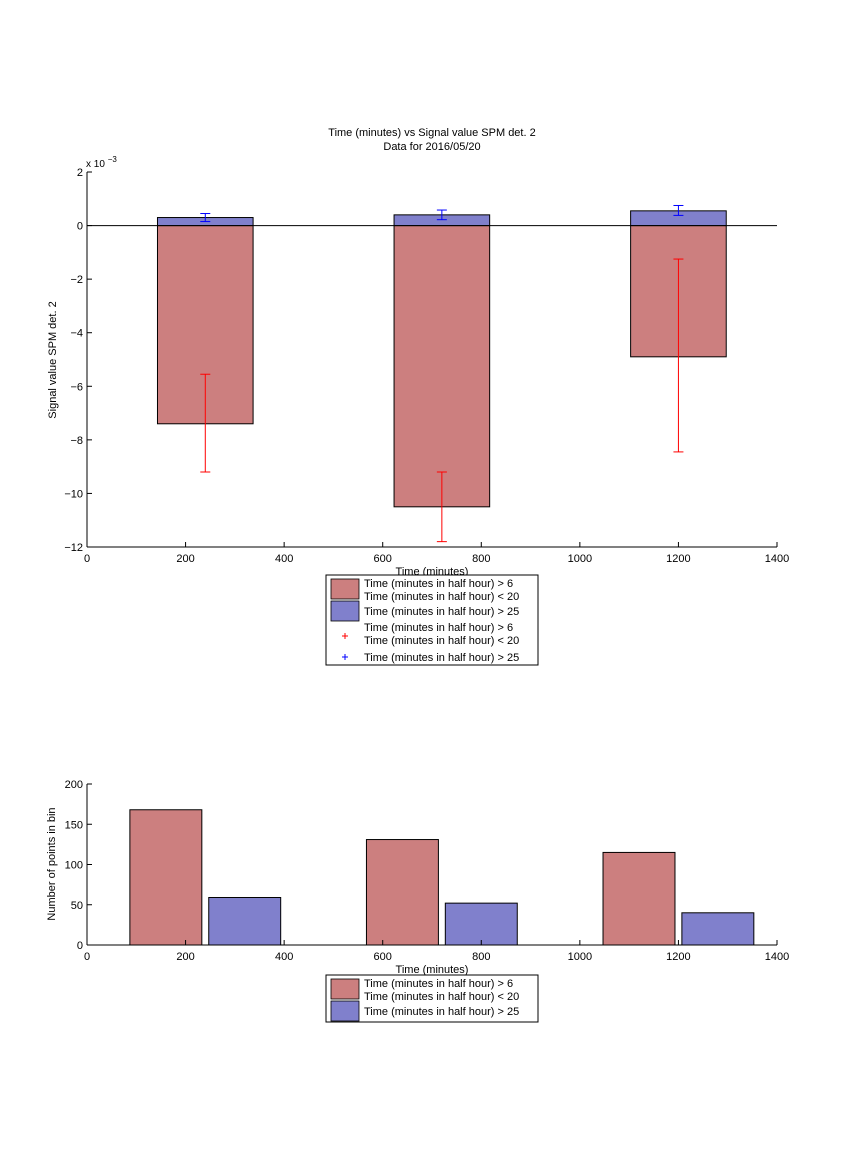 This screenshot has width=864, height=1152. What do you see at coordinates (113, 159) in the screenshot?
I see `y-exponent-power: −3` at bounding box center [113, 159].